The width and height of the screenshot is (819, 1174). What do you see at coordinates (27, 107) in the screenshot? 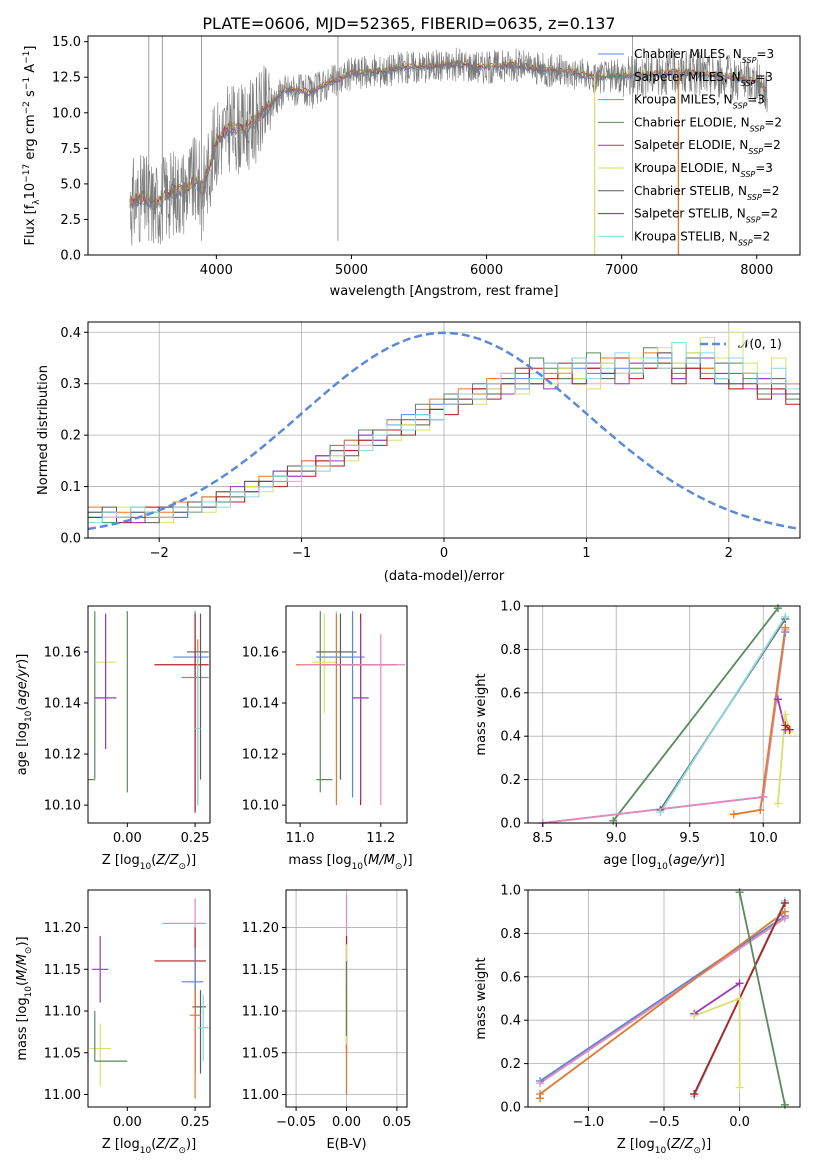
I see `label-part: −2` at bounding box center [27, 107].